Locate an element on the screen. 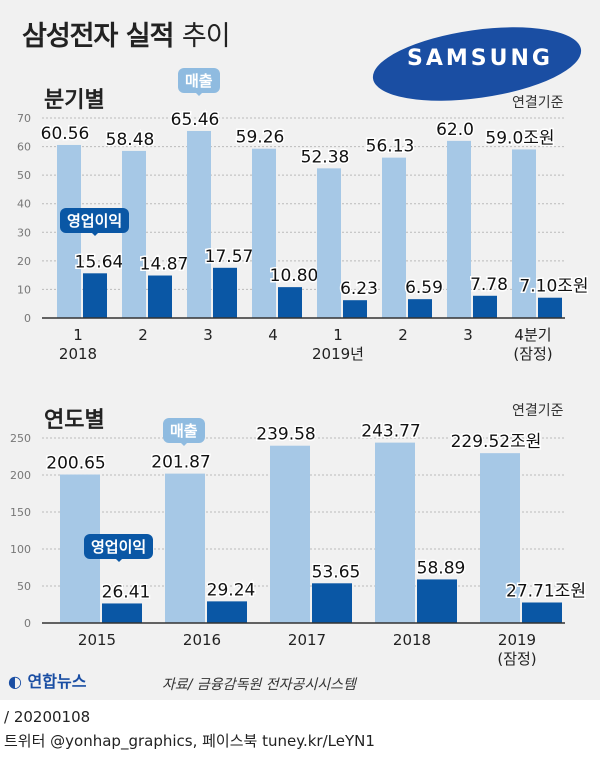 This screenshot has width=600, height=761. y-tick-label: 10 is located at coordinates (24, 289).